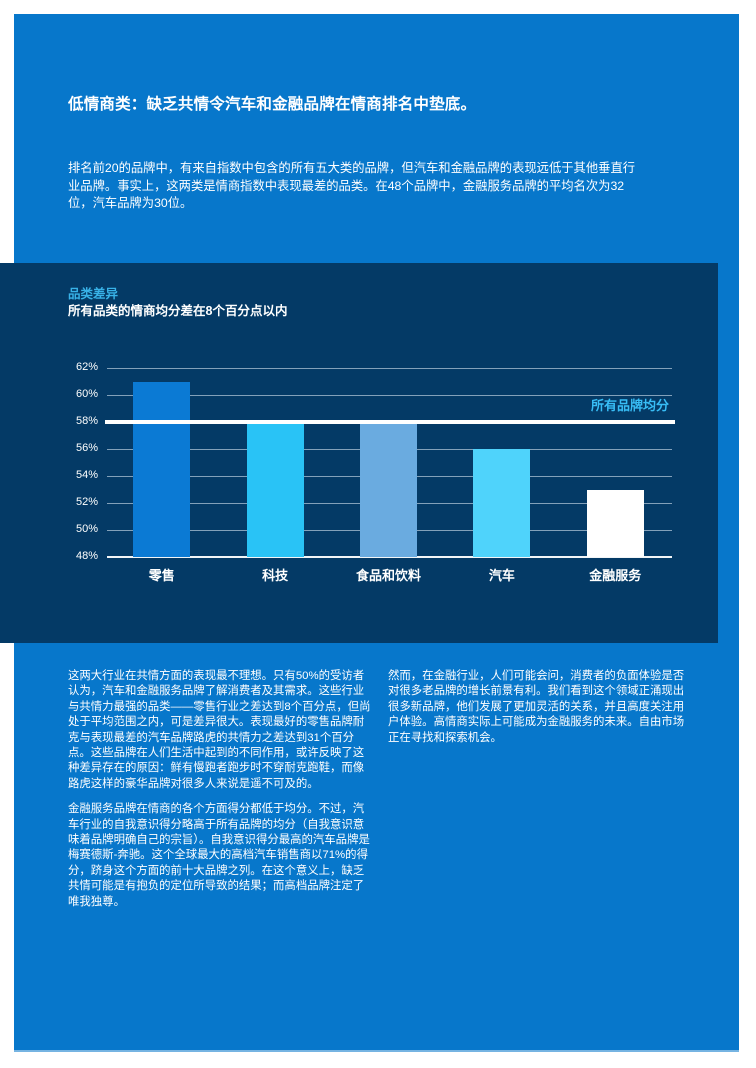  What do you see at coordinates (86, 529) in the screenshot?
I see `y-axis-tick-label: 50%` at bounding box center [86, 529].